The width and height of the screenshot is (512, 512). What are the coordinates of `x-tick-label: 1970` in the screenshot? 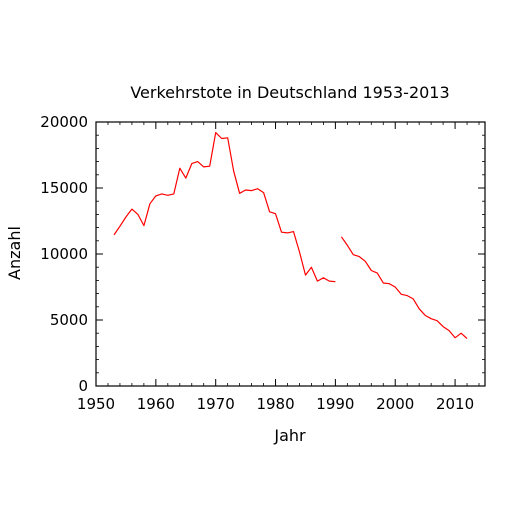 It's located at (216, 404).